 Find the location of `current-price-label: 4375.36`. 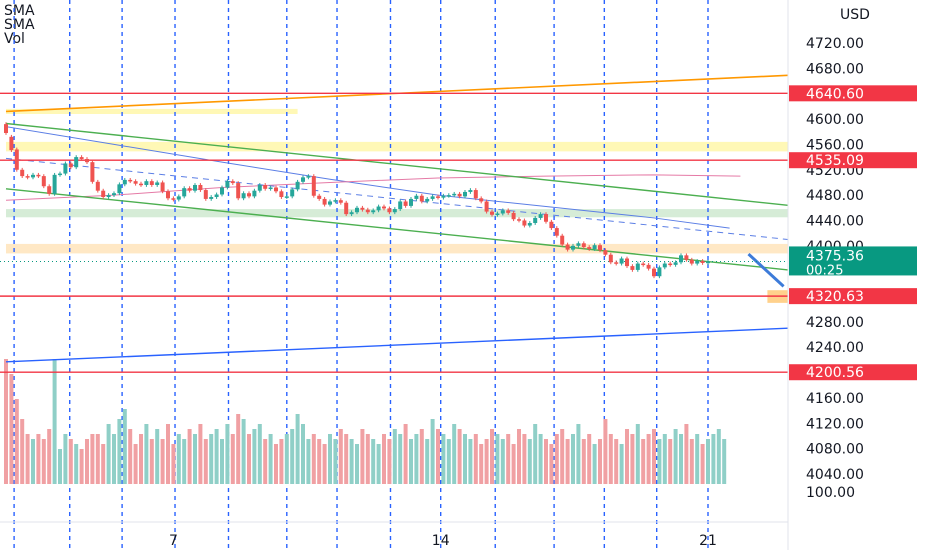

current-price-label: 4375.36 is located at coordinates (835, 256).